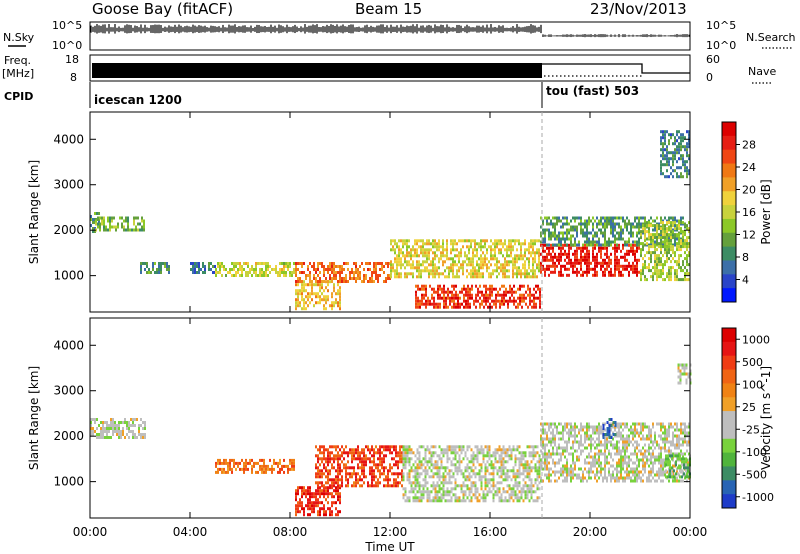 This screenshot has width=800, height=554. I want to click on cpid-label: CPID, so click(18, 96).